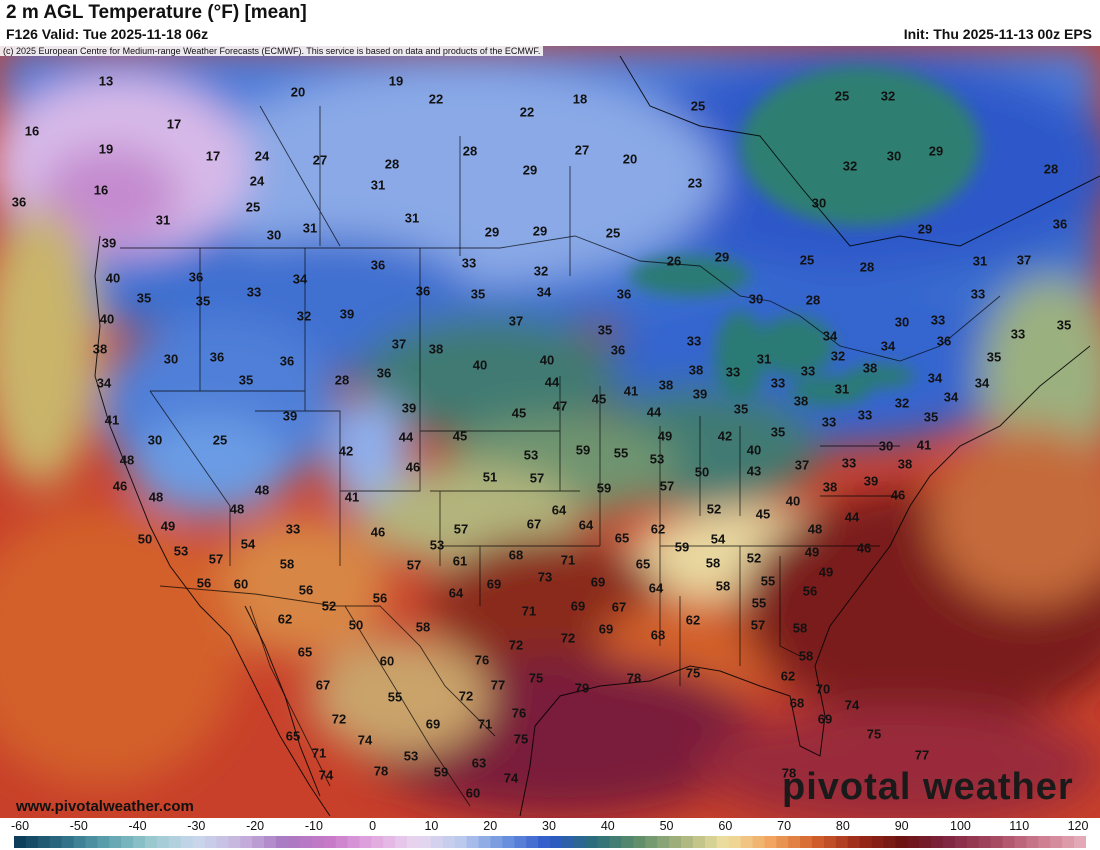 The width and height of the screenshot is (1100, 850). I want to click on temperature-value-label: 63, so click(479, 762).